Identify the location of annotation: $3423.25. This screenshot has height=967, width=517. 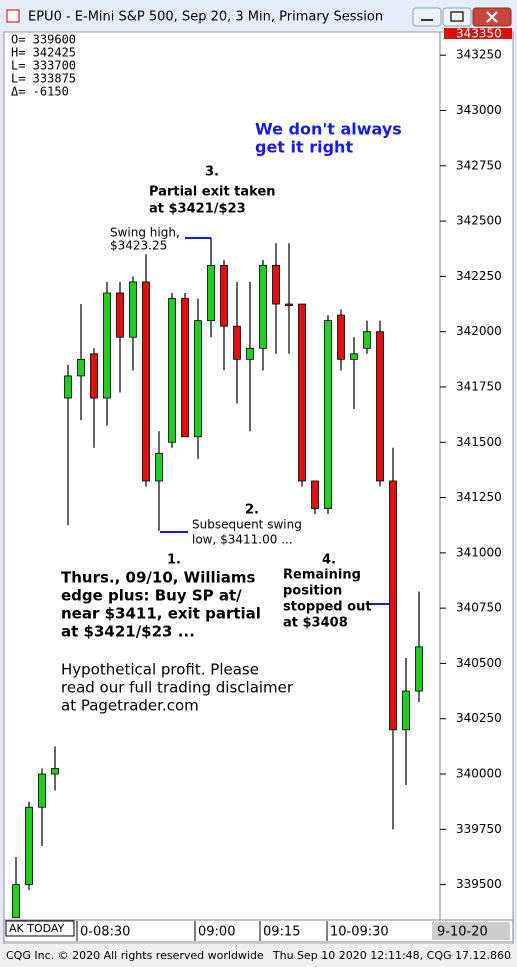
(138, 246).